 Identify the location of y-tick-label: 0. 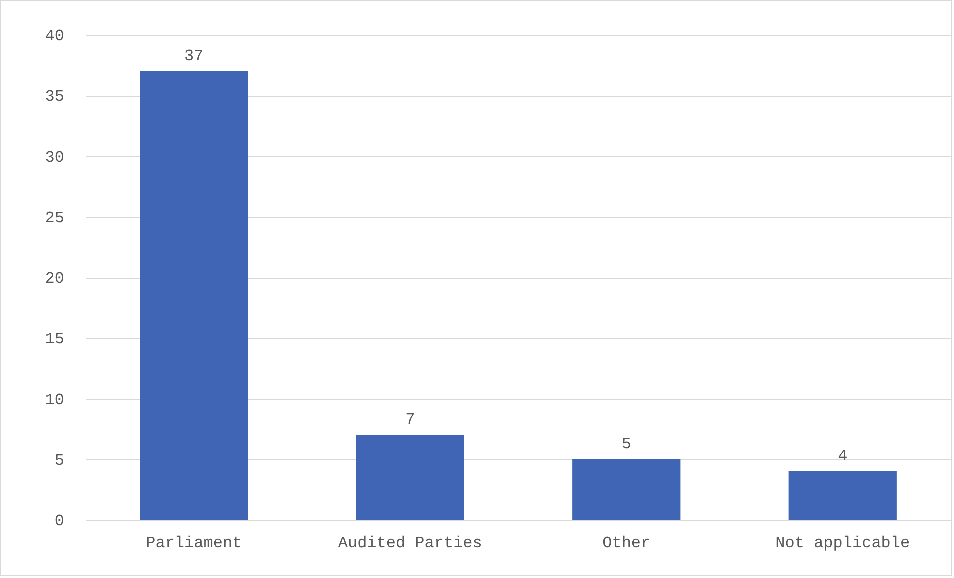
(59, 521).